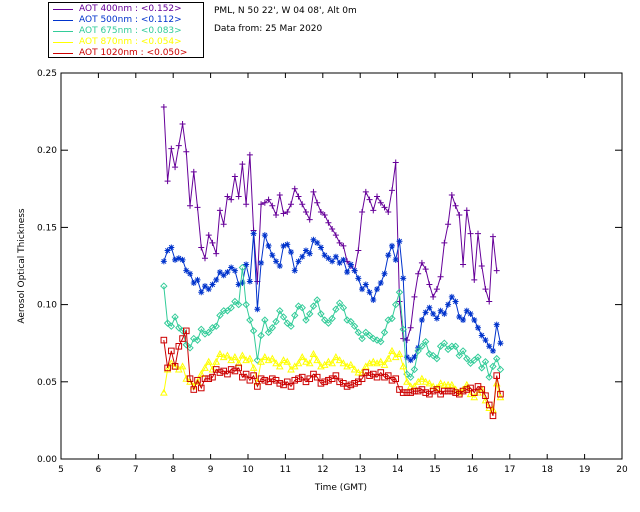 Image resolution: width=640 pixels, height=512 pixels. What do you see at coordinates (128, 20) in the screenshot?
I see `legend-item: AOT 500nm : <0.112>` at bounding box center [128, 20].